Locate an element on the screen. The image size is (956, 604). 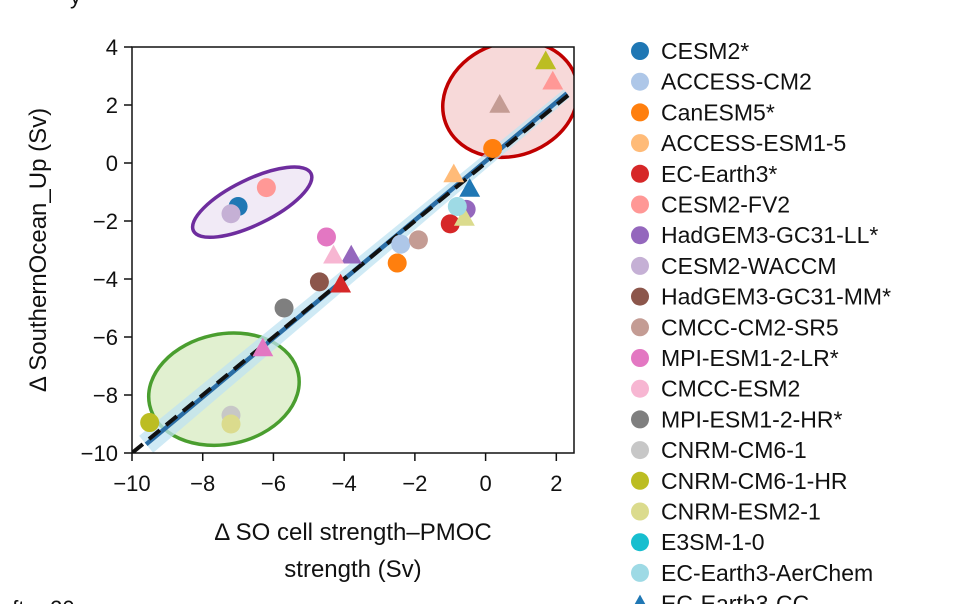
legend-label: CESM2-FV2 is located at coordinates (725, 205).